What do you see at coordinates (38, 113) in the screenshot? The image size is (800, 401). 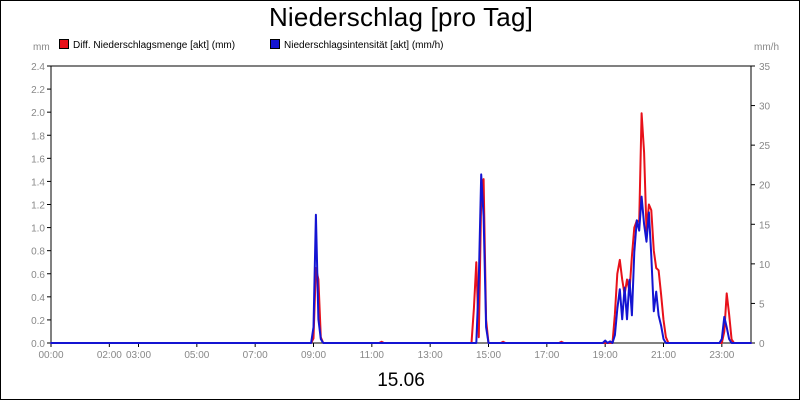 I see `left-axis-tick-label: 2.0` at bounding box center [38, 113].